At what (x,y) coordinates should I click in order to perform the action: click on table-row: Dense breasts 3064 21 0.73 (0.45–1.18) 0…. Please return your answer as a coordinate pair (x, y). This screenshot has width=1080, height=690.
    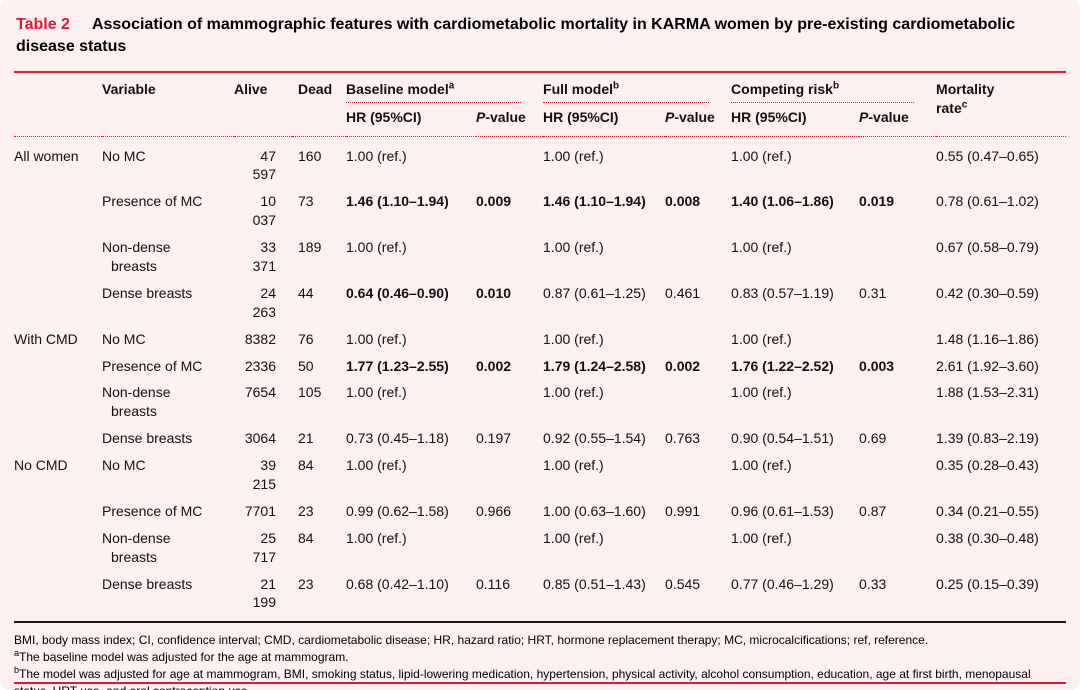
    Looking at the image, I should click on (540, 438).